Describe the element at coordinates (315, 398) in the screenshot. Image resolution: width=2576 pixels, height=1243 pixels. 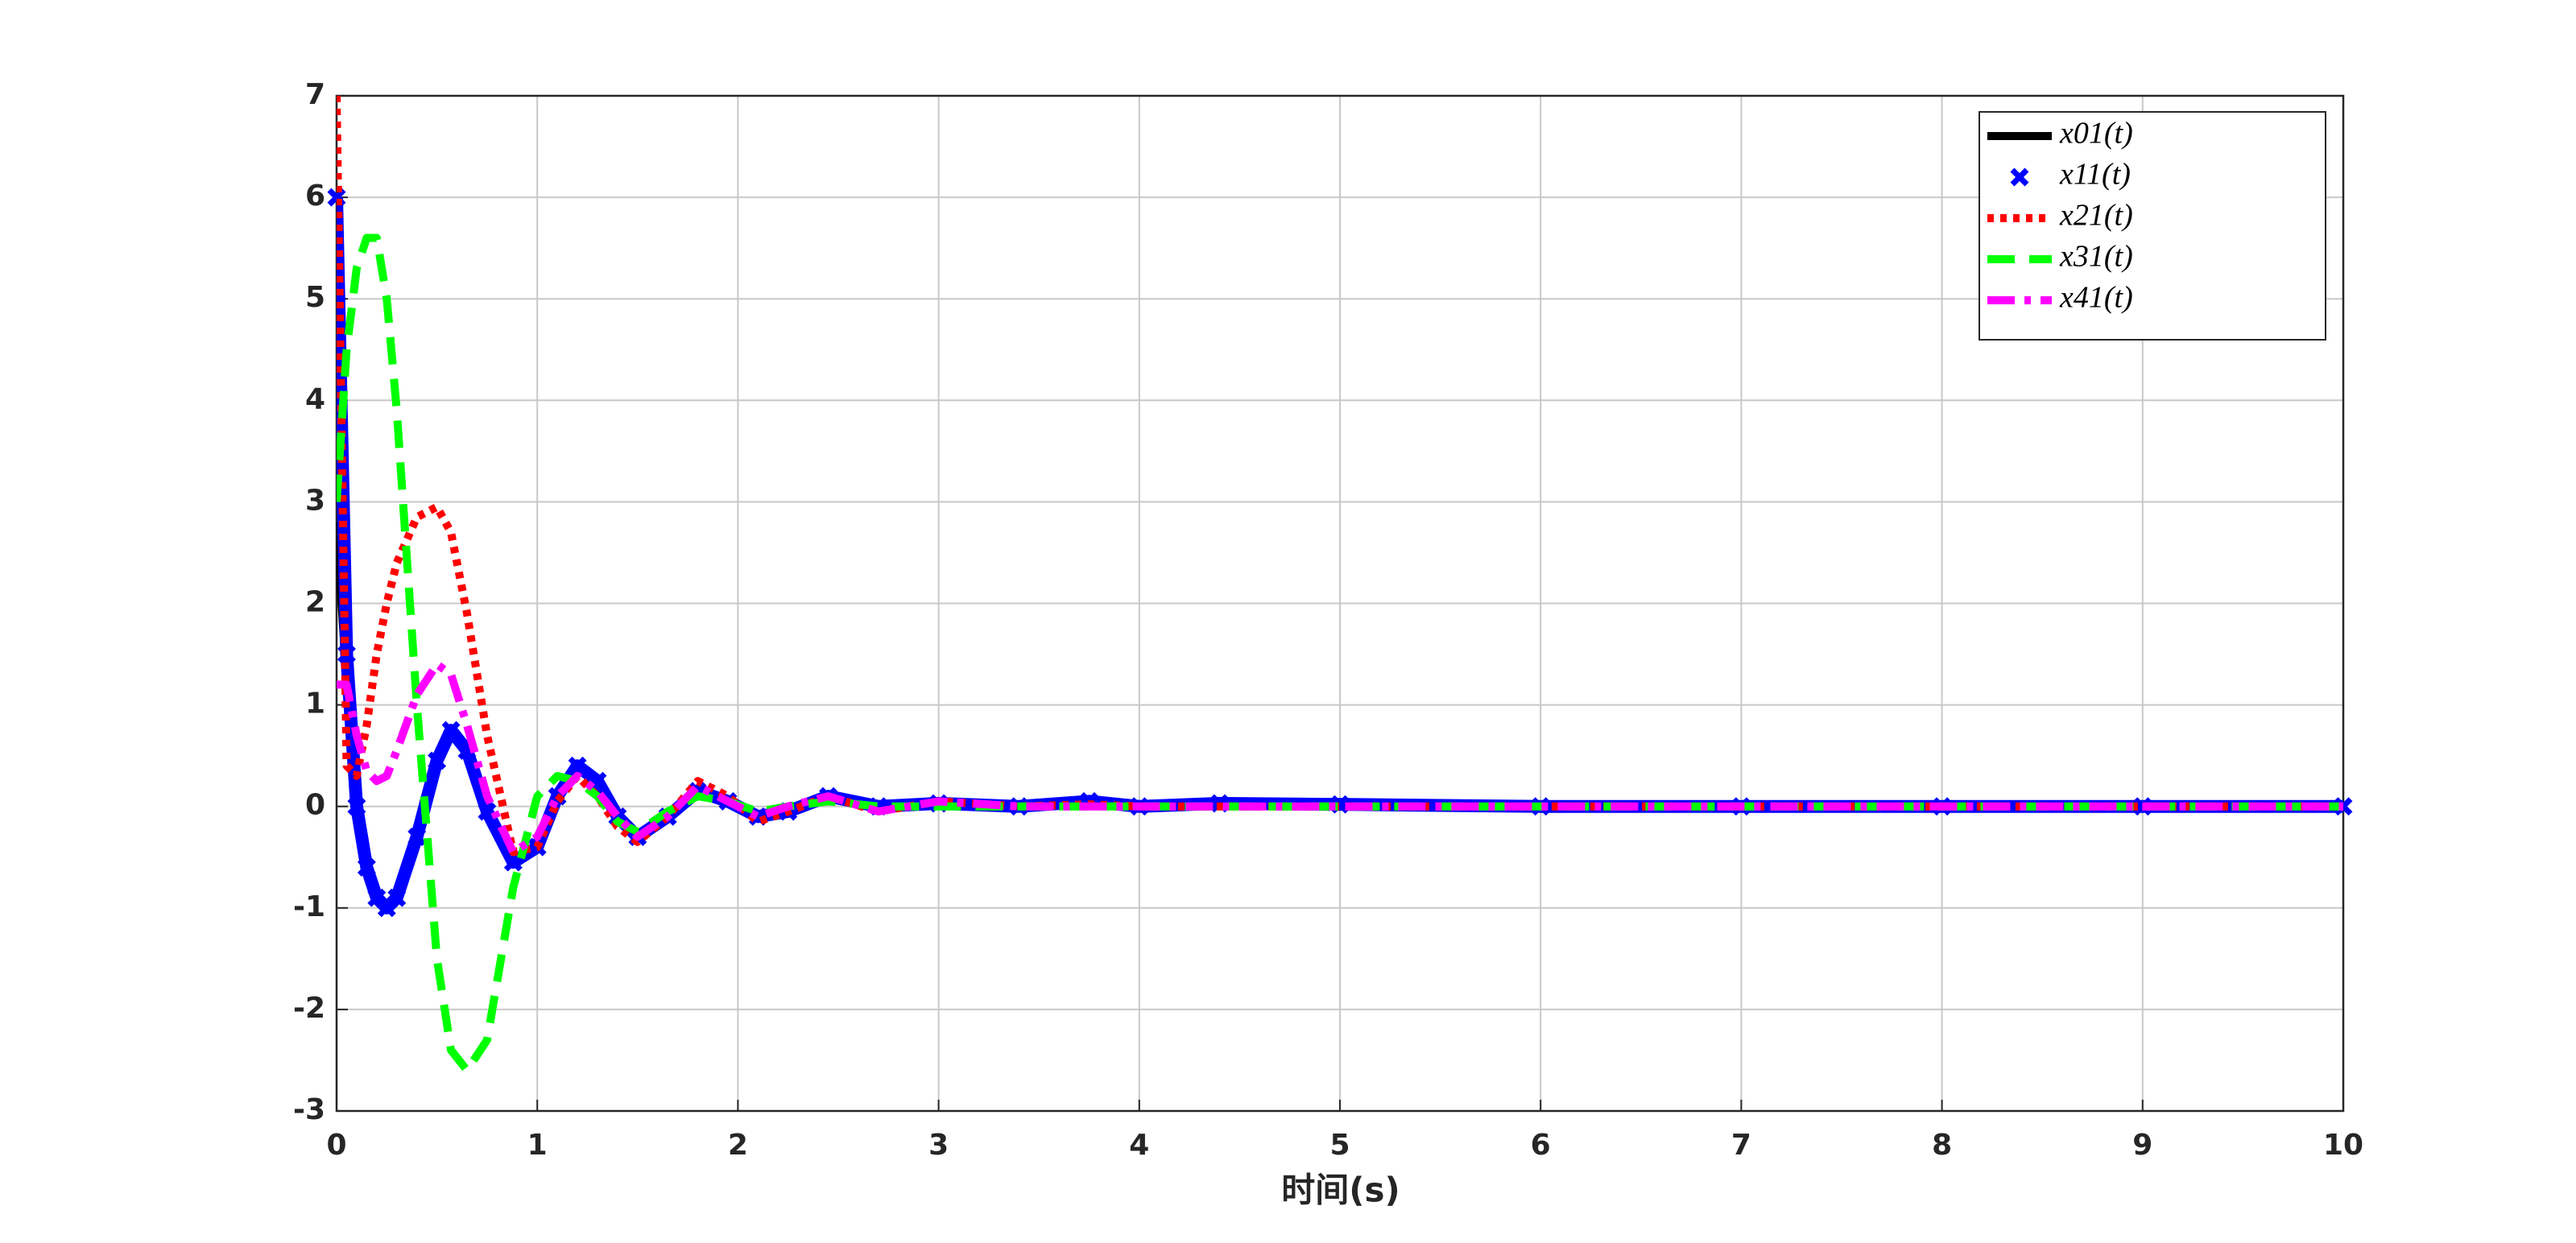
I see `y-tick-label: 4` at that location.